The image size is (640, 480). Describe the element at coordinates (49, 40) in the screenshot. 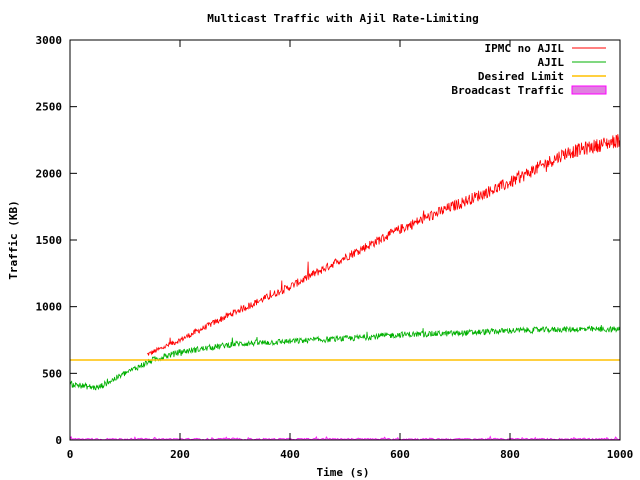

I see `y-tick-label: 3000` at that location.